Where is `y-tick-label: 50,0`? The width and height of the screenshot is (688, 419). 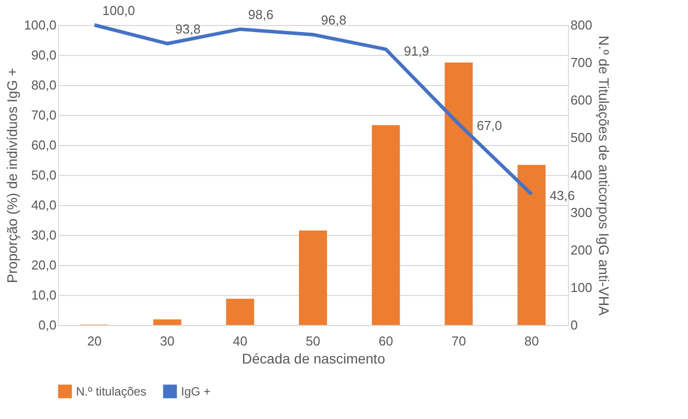
y-tick-label: 50,0 is located at coordinates (43, 175).